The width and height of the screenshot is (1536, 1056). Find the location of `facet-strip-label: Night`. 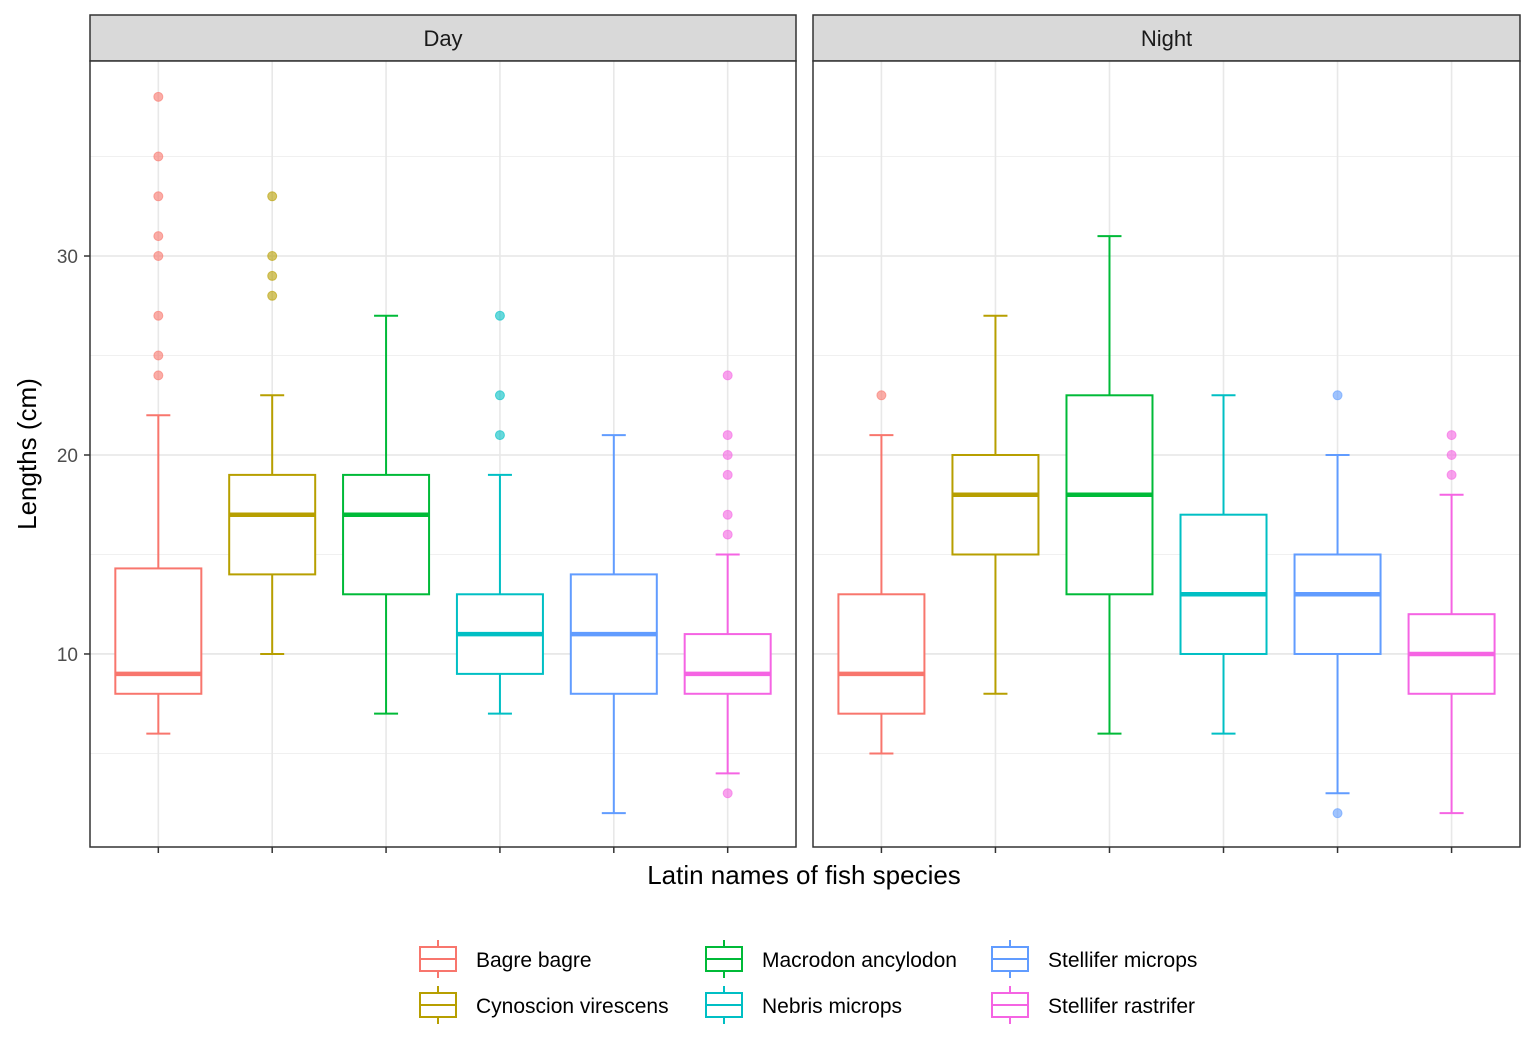

facet-strip-label: Night is located at coordinates (1166, 38).